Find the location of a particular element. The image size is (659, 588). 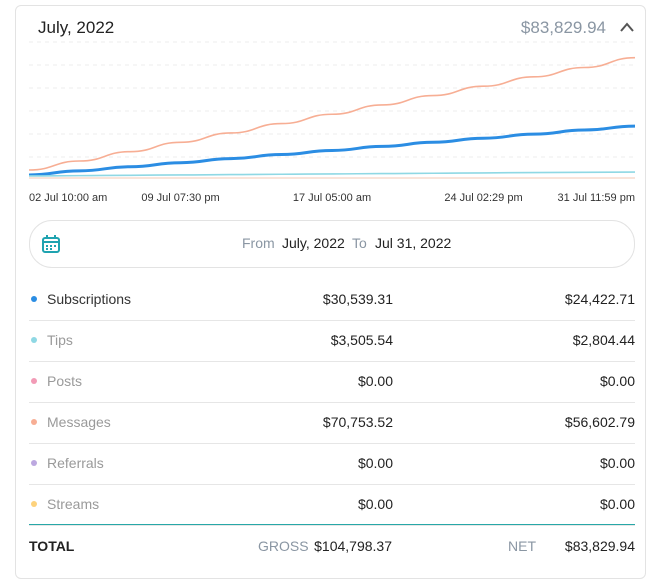

gross-label: GROSS is located at coordinates (283, 546).